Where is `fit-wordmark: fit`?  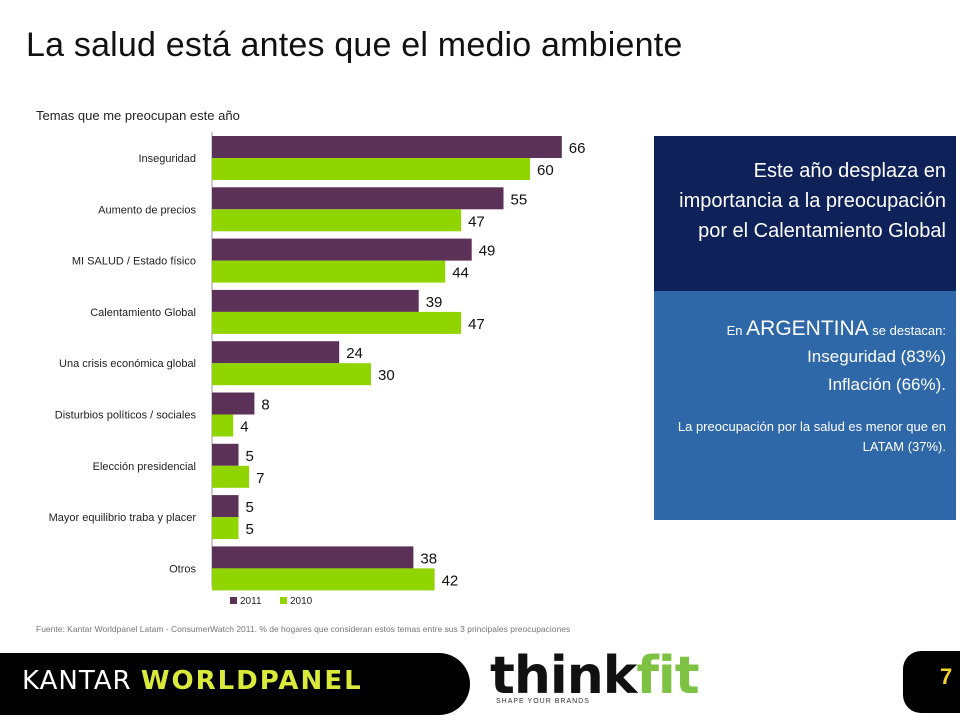
fit-wordmark: fit is located at coordinates (667, 676).